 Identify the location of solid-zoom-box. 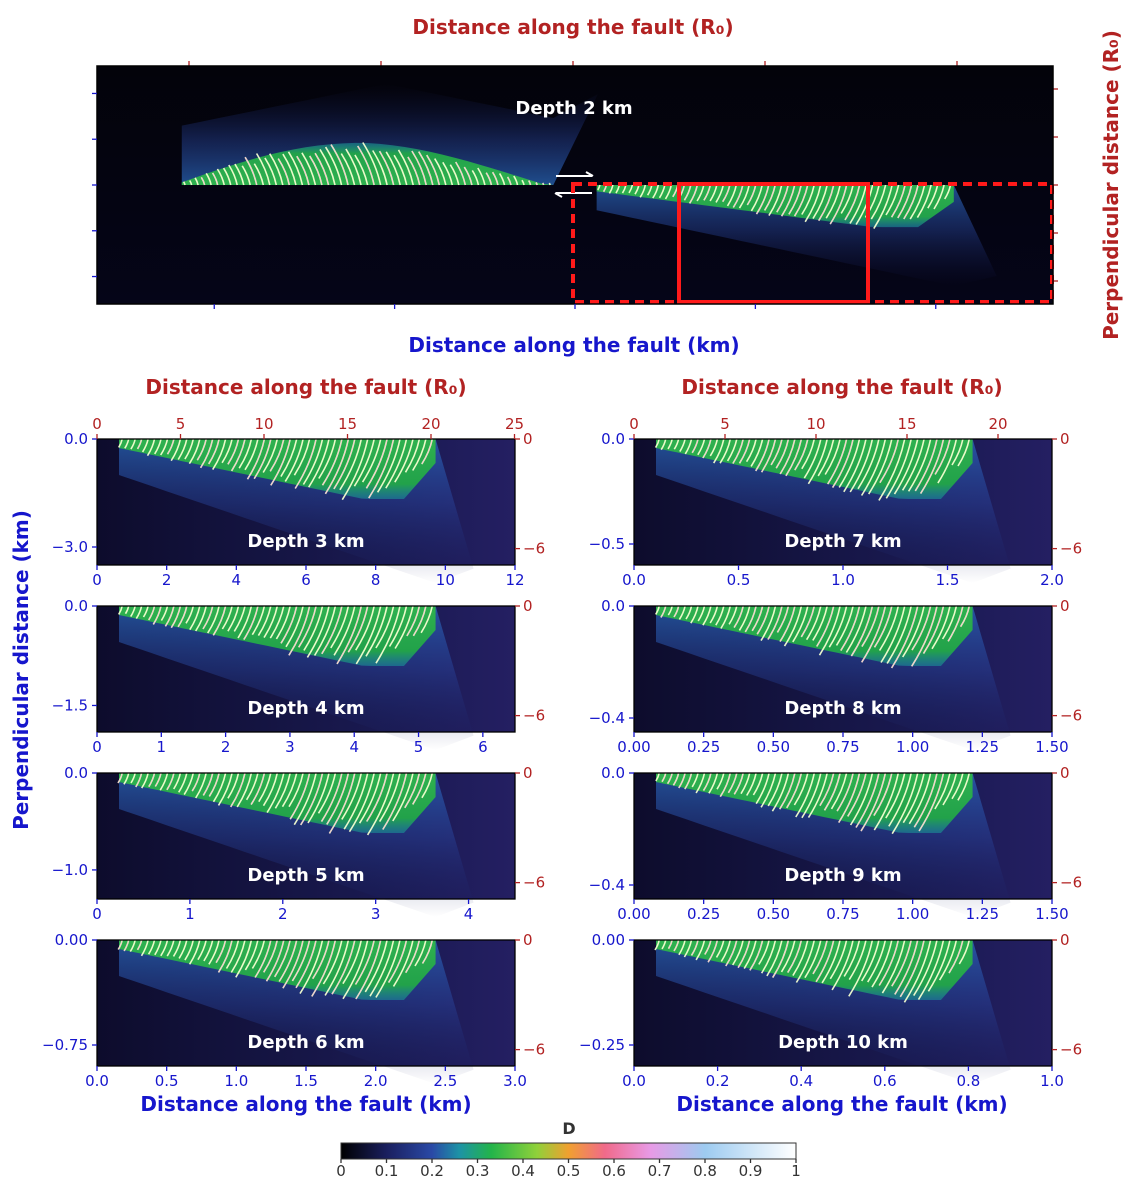
(773, 243).